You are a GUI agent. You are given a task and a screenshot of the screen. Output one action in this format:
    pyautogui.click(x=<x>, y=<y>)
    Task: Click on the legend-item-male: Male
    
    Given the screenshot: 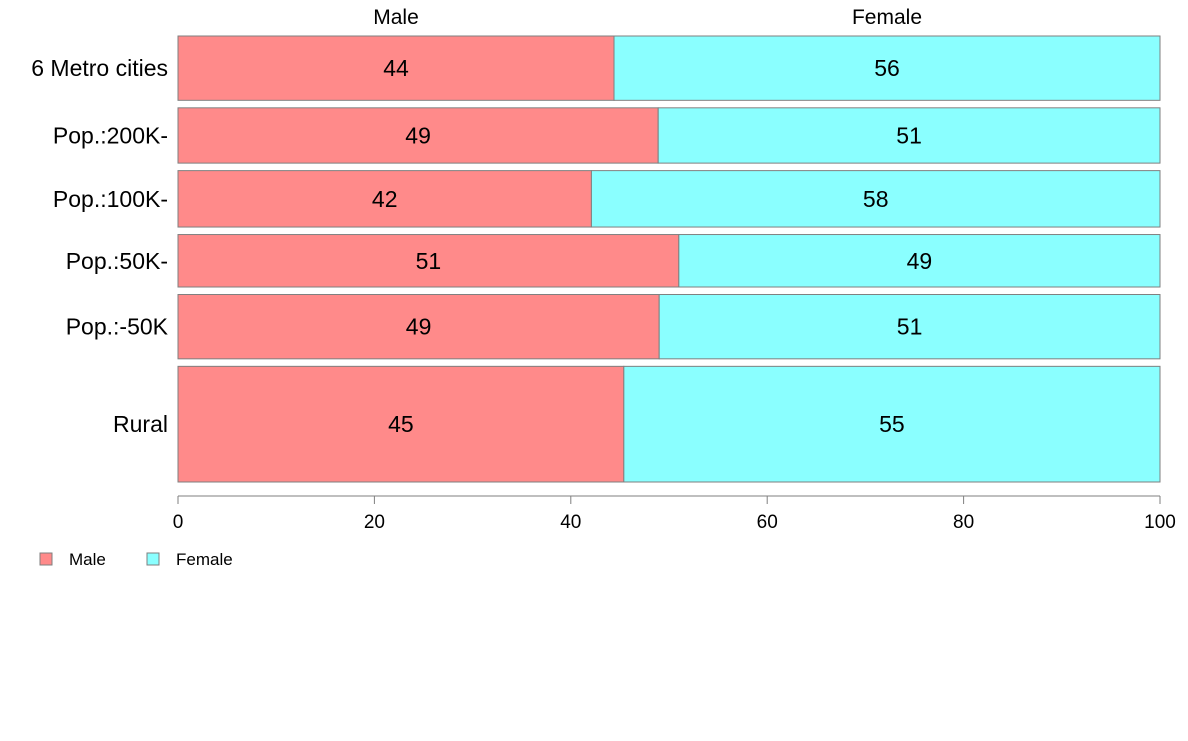 What is the action you would take?
    pyautogui.click(x=72, y=559)
    